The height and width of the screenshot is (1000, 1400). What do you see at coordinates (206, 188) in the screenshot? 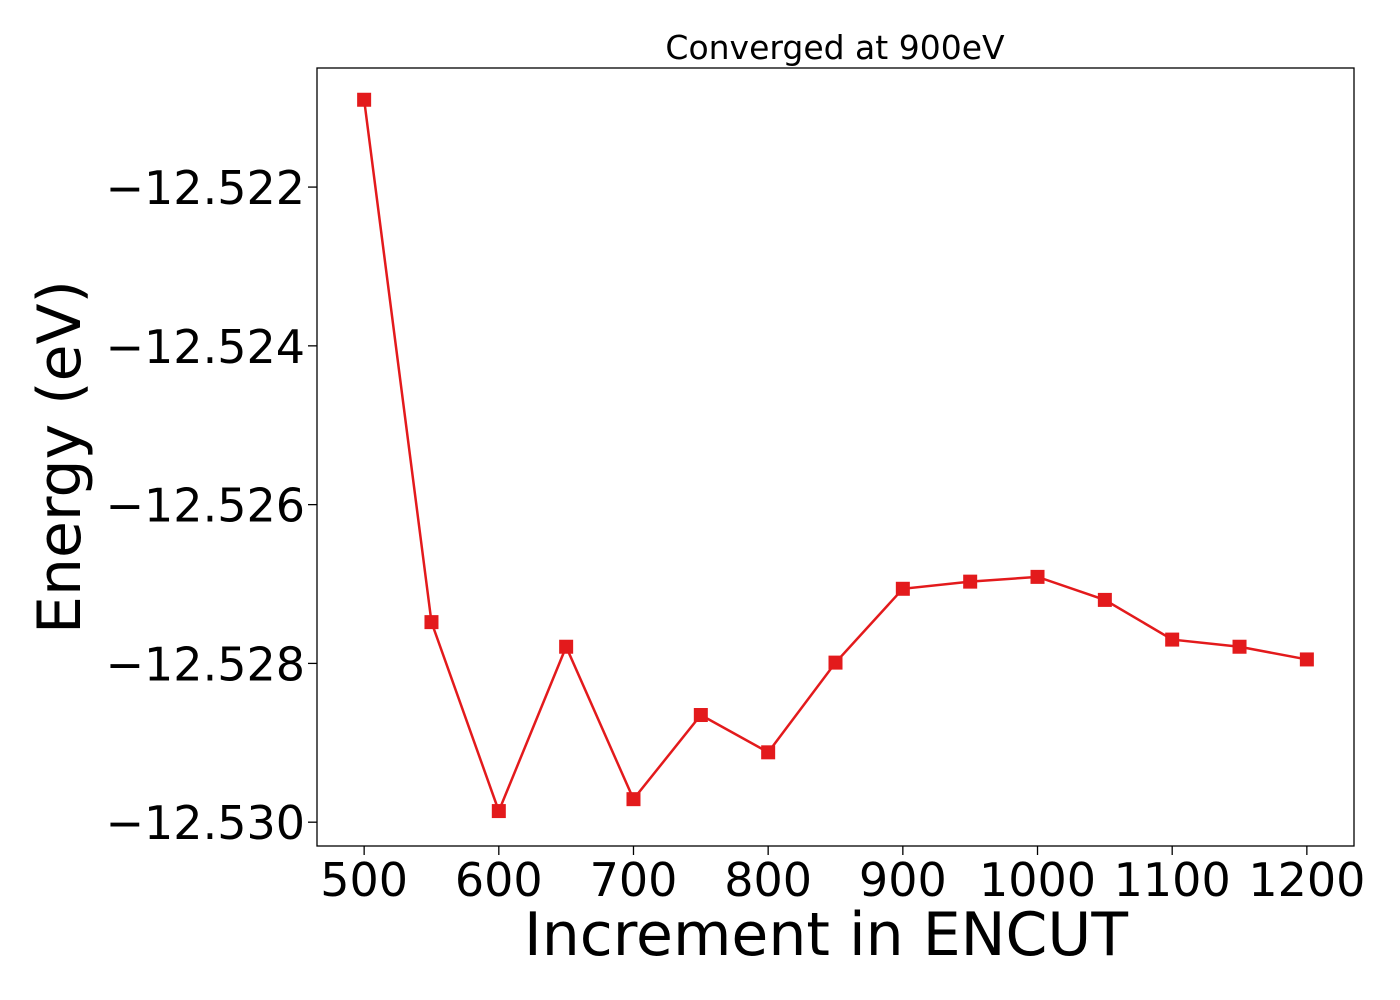
I see `y-tick-label: −12.522` at bounding box center [206, 188].